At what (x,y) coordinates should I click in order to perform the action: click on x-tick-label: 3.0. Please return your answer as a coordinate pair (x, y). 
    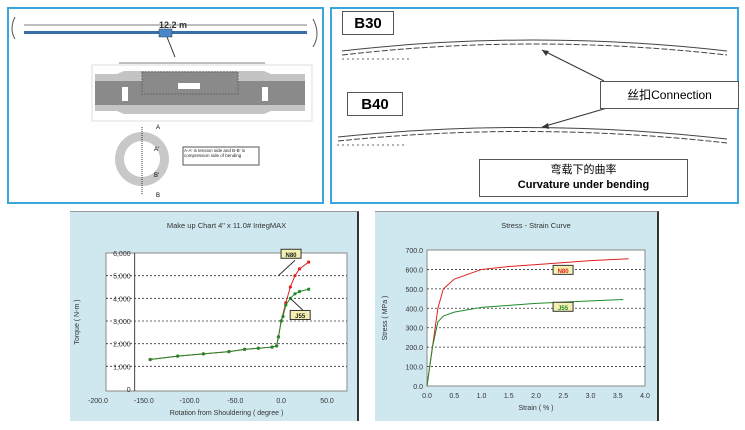
    Looking at the image, I should click on (591, 396).